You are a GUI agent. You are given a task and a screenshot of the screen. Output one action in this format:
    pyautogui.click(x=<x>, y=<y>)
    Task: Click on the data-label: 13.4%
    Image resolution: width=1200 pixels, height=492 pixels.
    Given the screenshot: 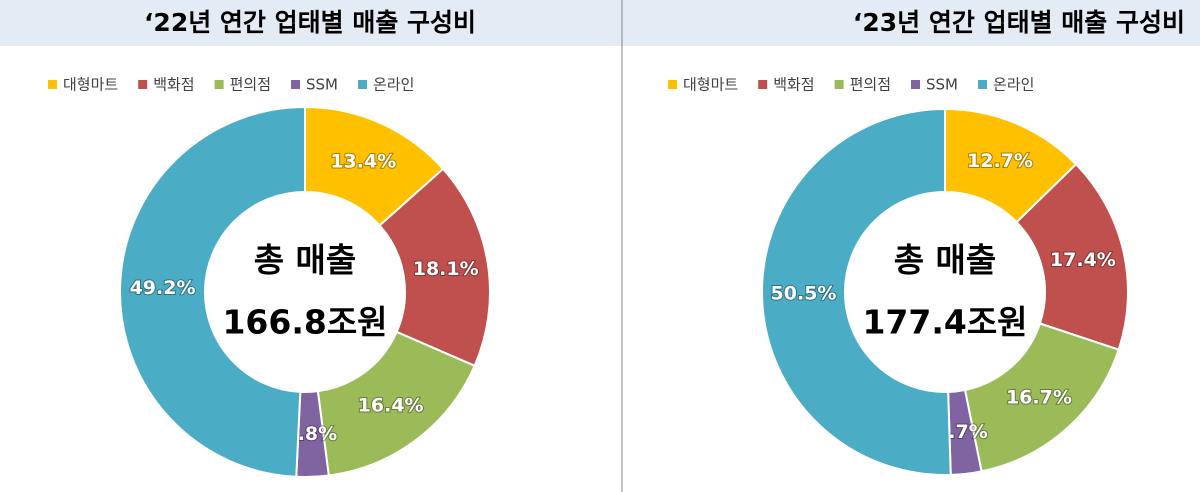 What is the action you would take?
    pyautogui.click(x=363, y=161)
    